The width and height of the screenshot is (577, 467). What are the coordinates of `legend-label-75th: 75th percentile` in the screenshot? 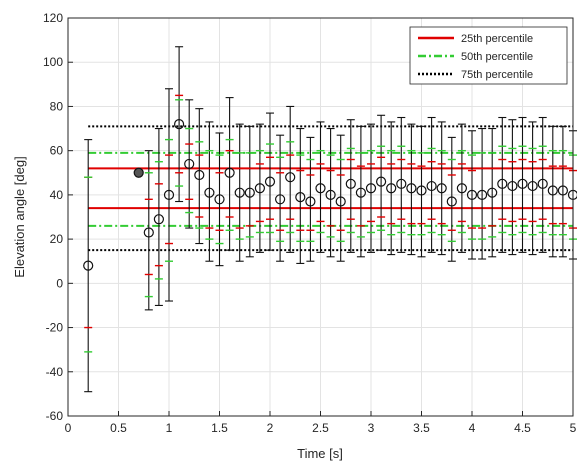 It's located at (497, 75).